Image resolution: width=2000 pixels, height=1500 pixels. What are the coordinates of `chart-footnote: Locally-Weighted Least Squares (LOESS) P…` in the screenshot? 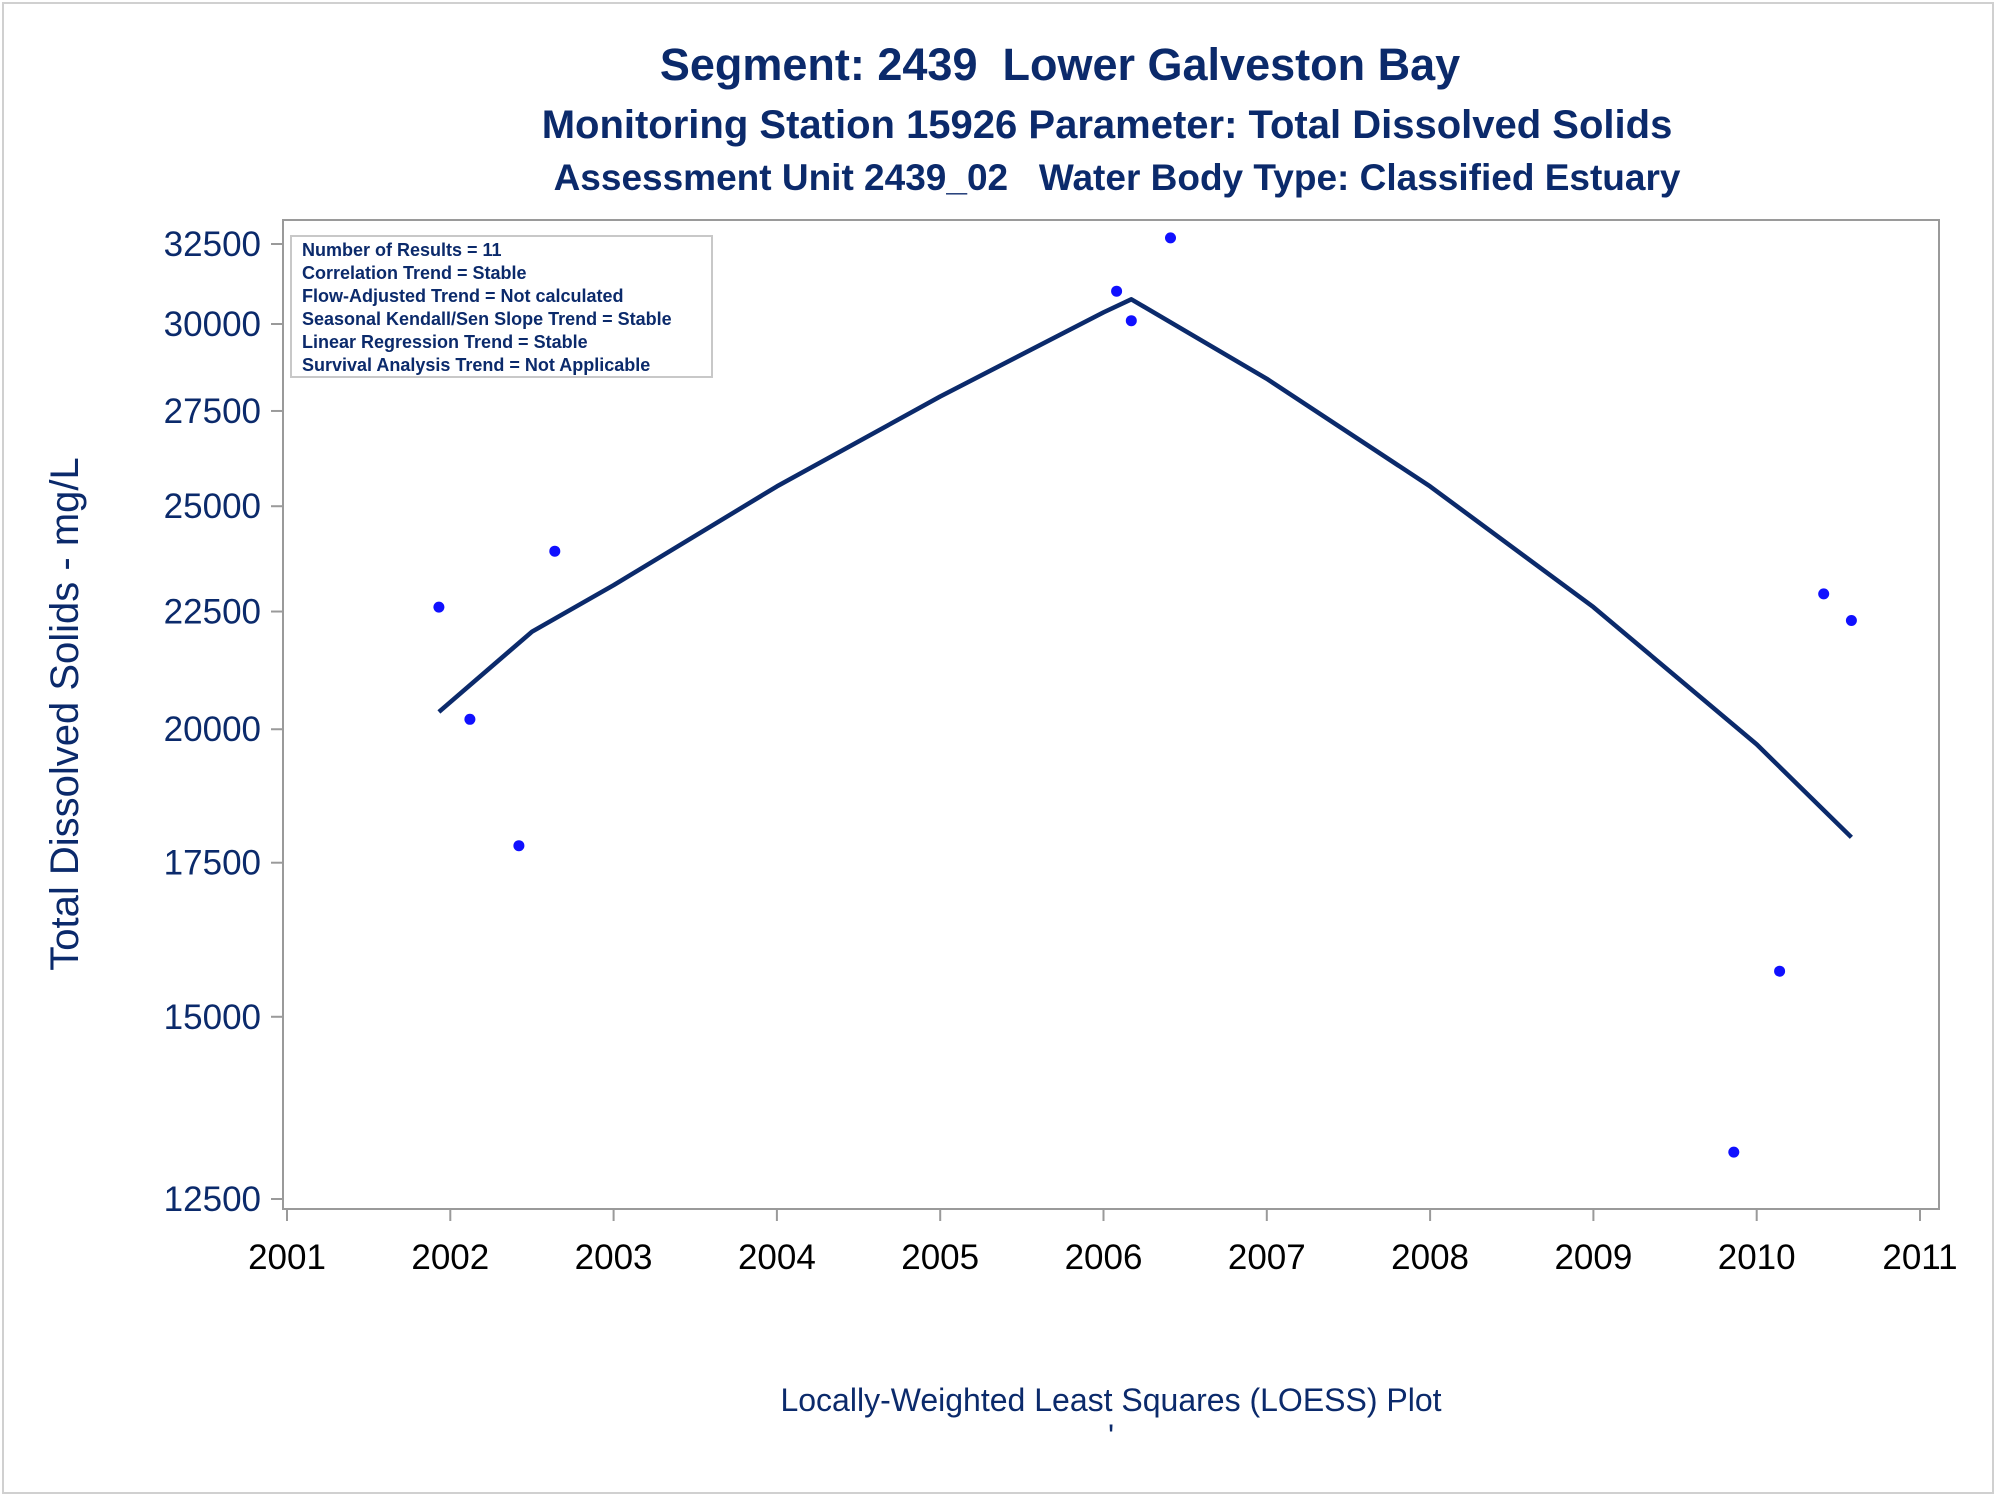 It's located at (1110, 1400).